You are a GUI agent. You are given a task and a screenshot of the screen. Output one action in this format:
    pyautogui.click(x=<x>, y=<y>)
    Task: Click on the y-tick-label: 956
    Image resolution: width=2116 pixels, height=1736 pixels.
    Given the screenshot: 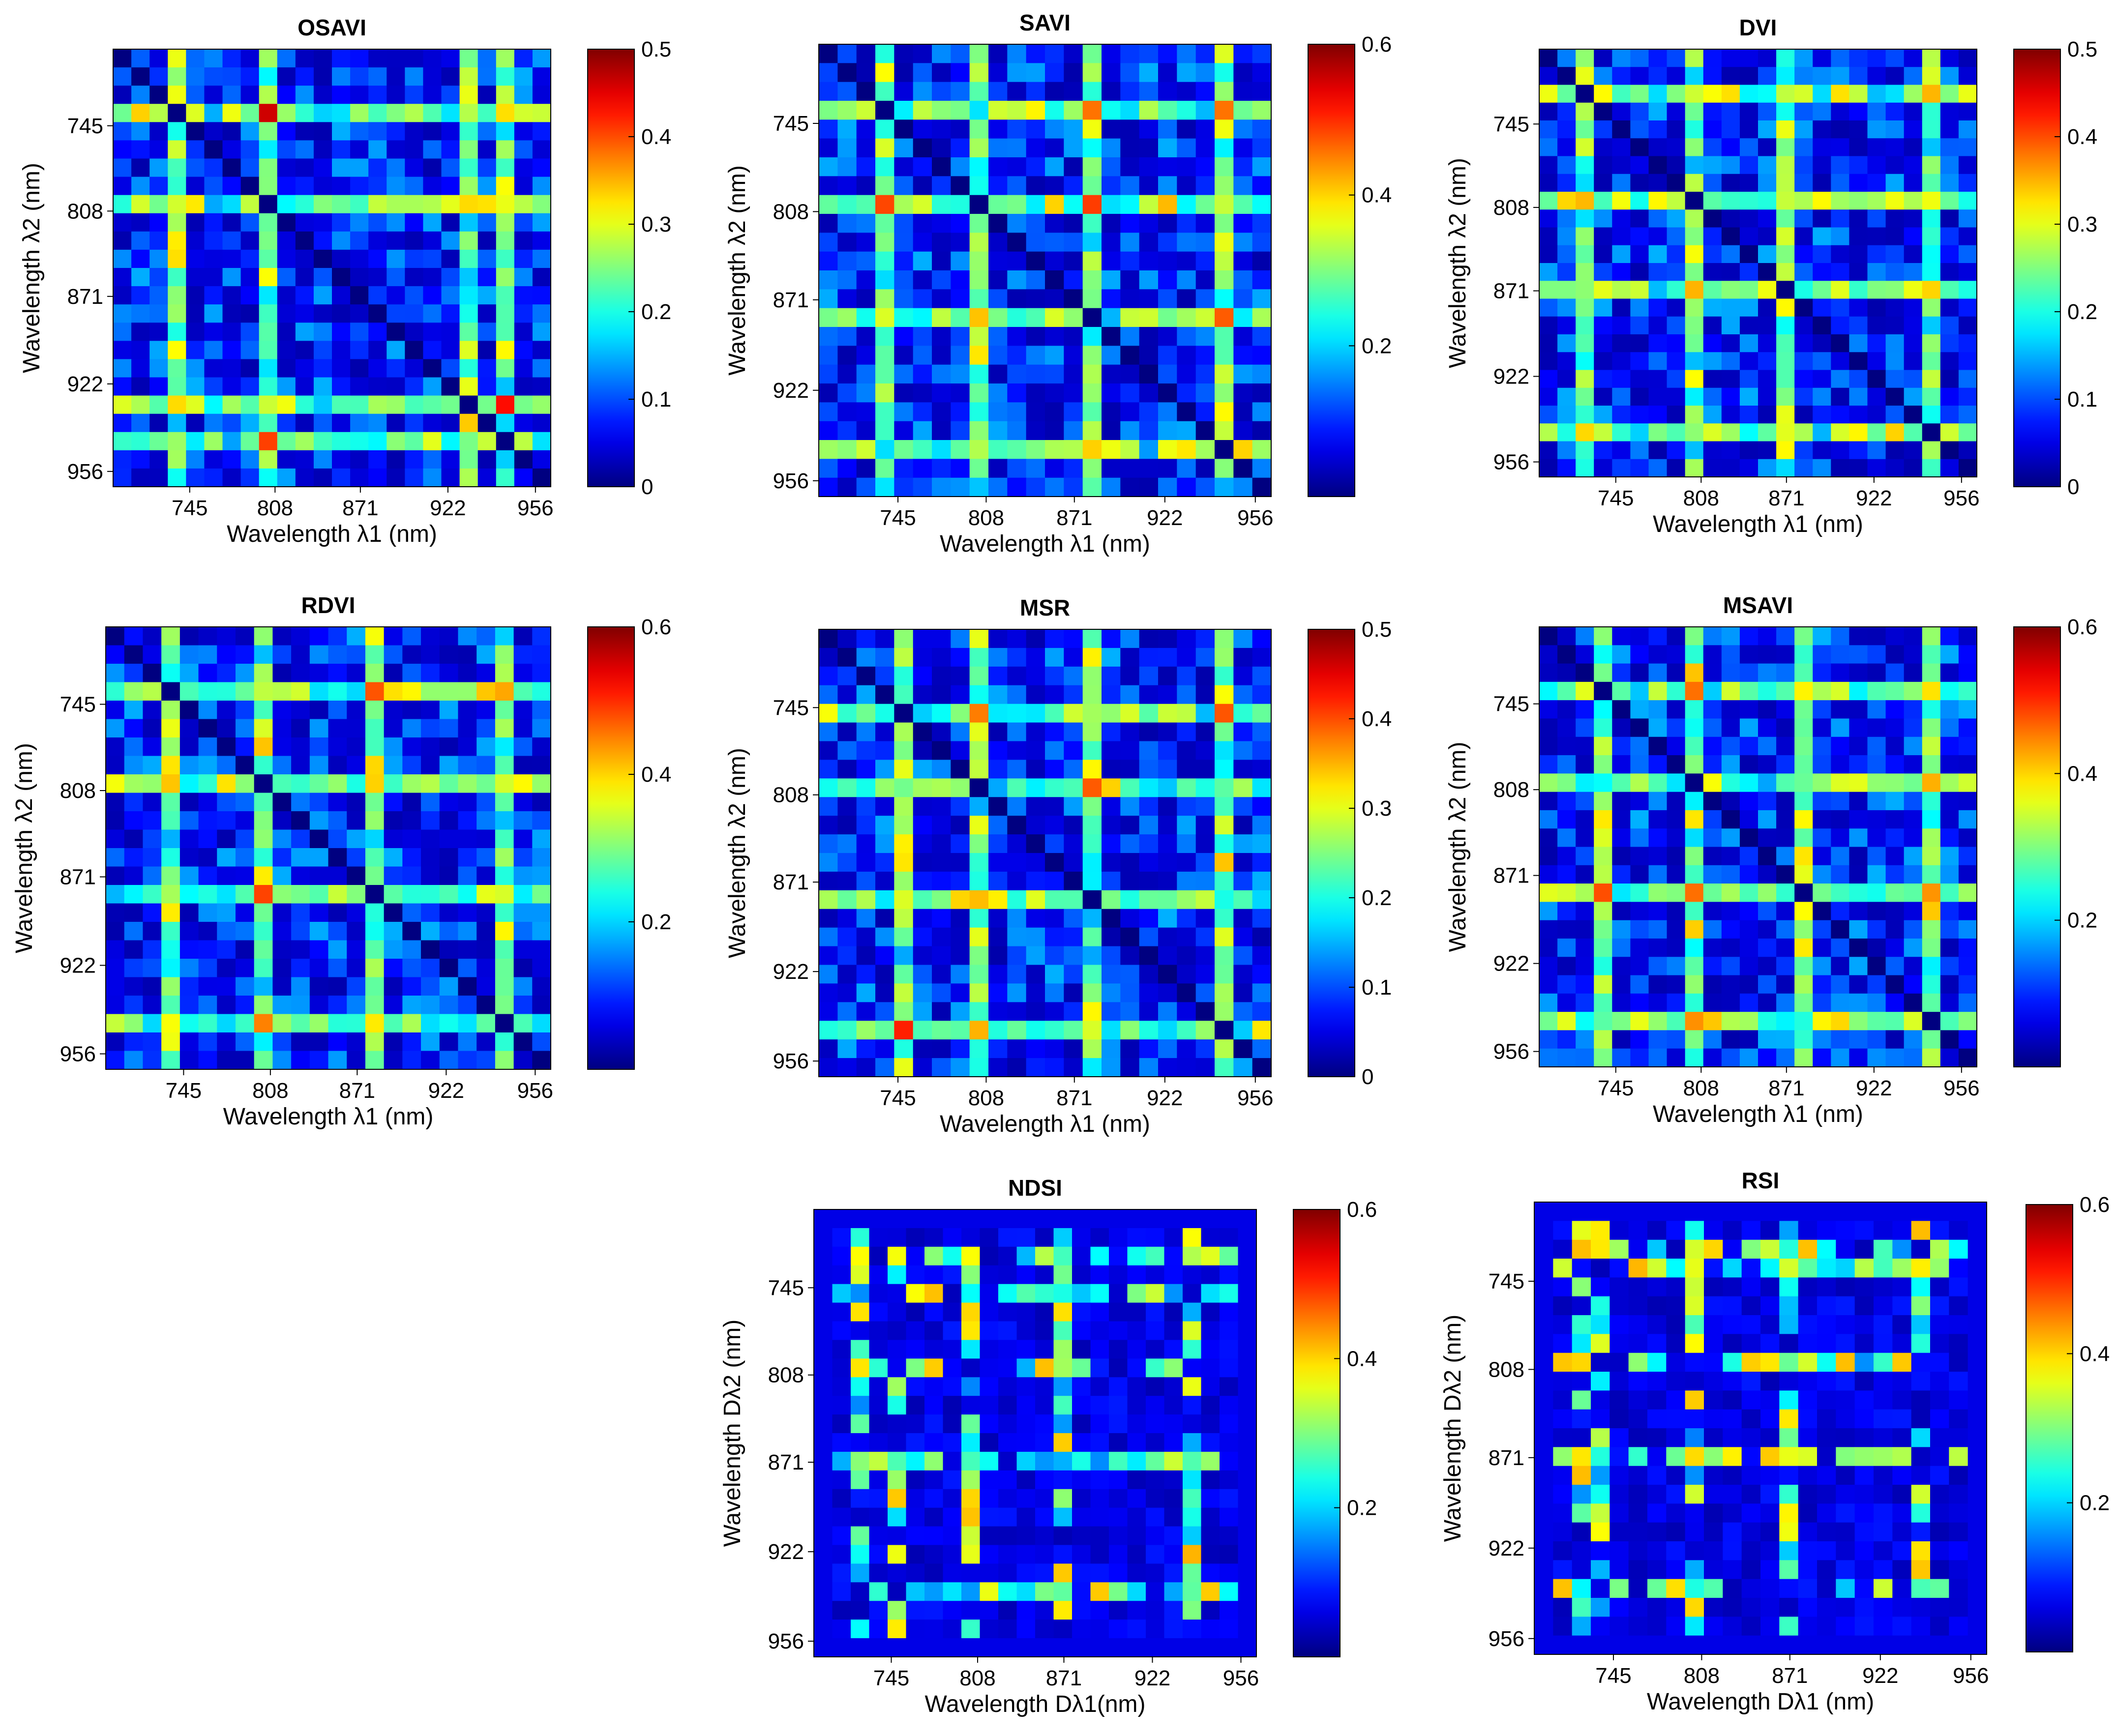 What is the action you would take?
    pyautogui.click(x=791, y=1061)
    